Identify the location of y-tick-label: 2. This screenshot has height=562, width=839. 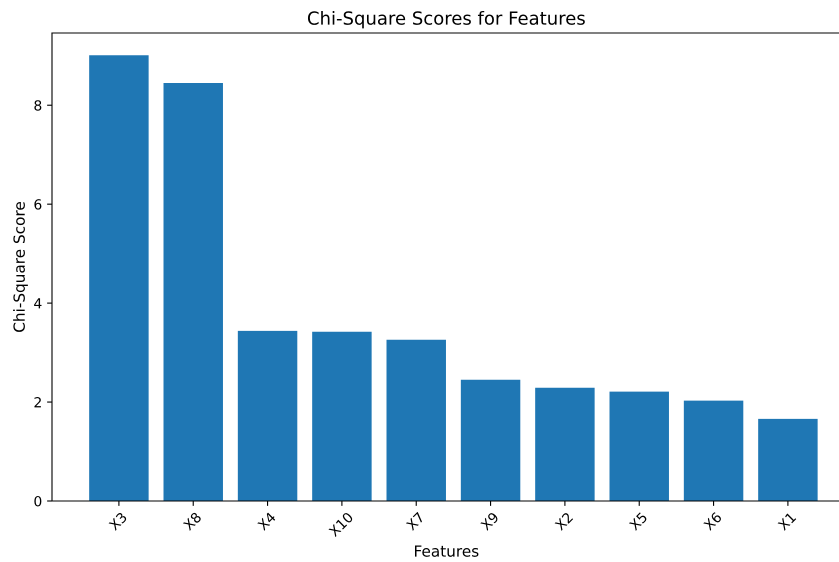
(37, 402).